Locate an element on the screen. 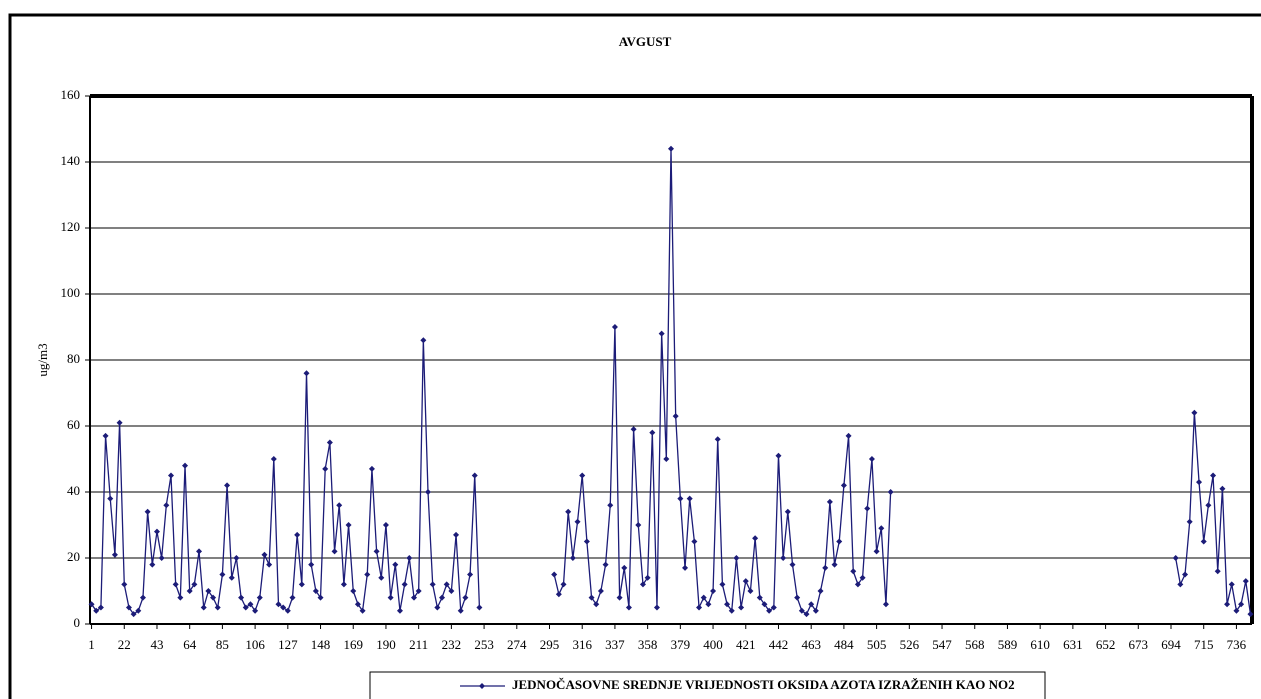 This screenshot has width=1261, height=699. x-tick-label: 1 is located at coordinates (91, 644).